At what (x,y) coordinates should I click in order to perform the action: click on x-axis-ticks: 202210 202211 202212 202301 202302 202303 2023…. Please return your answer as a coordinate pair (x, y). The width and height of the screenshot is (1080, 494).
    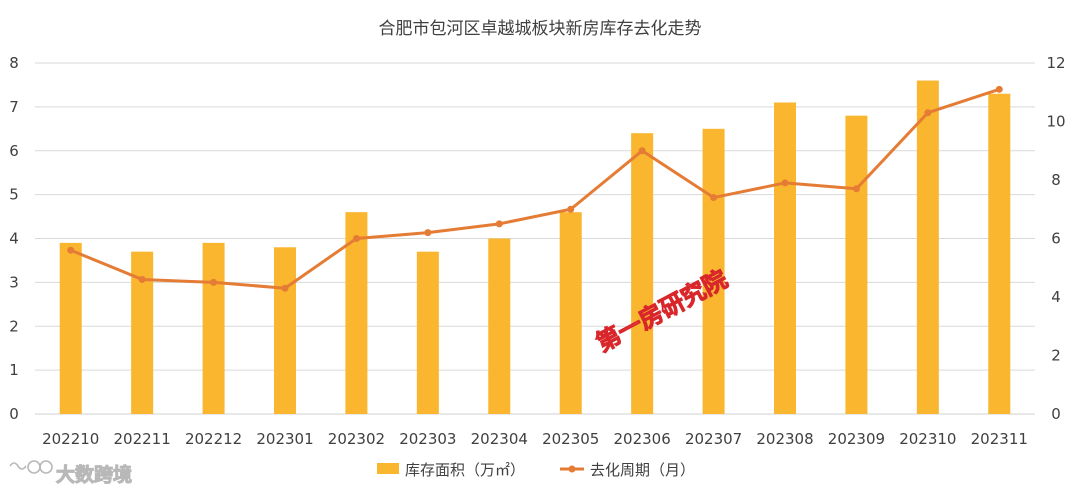
    Looking at the image, I should click on (535, 439).